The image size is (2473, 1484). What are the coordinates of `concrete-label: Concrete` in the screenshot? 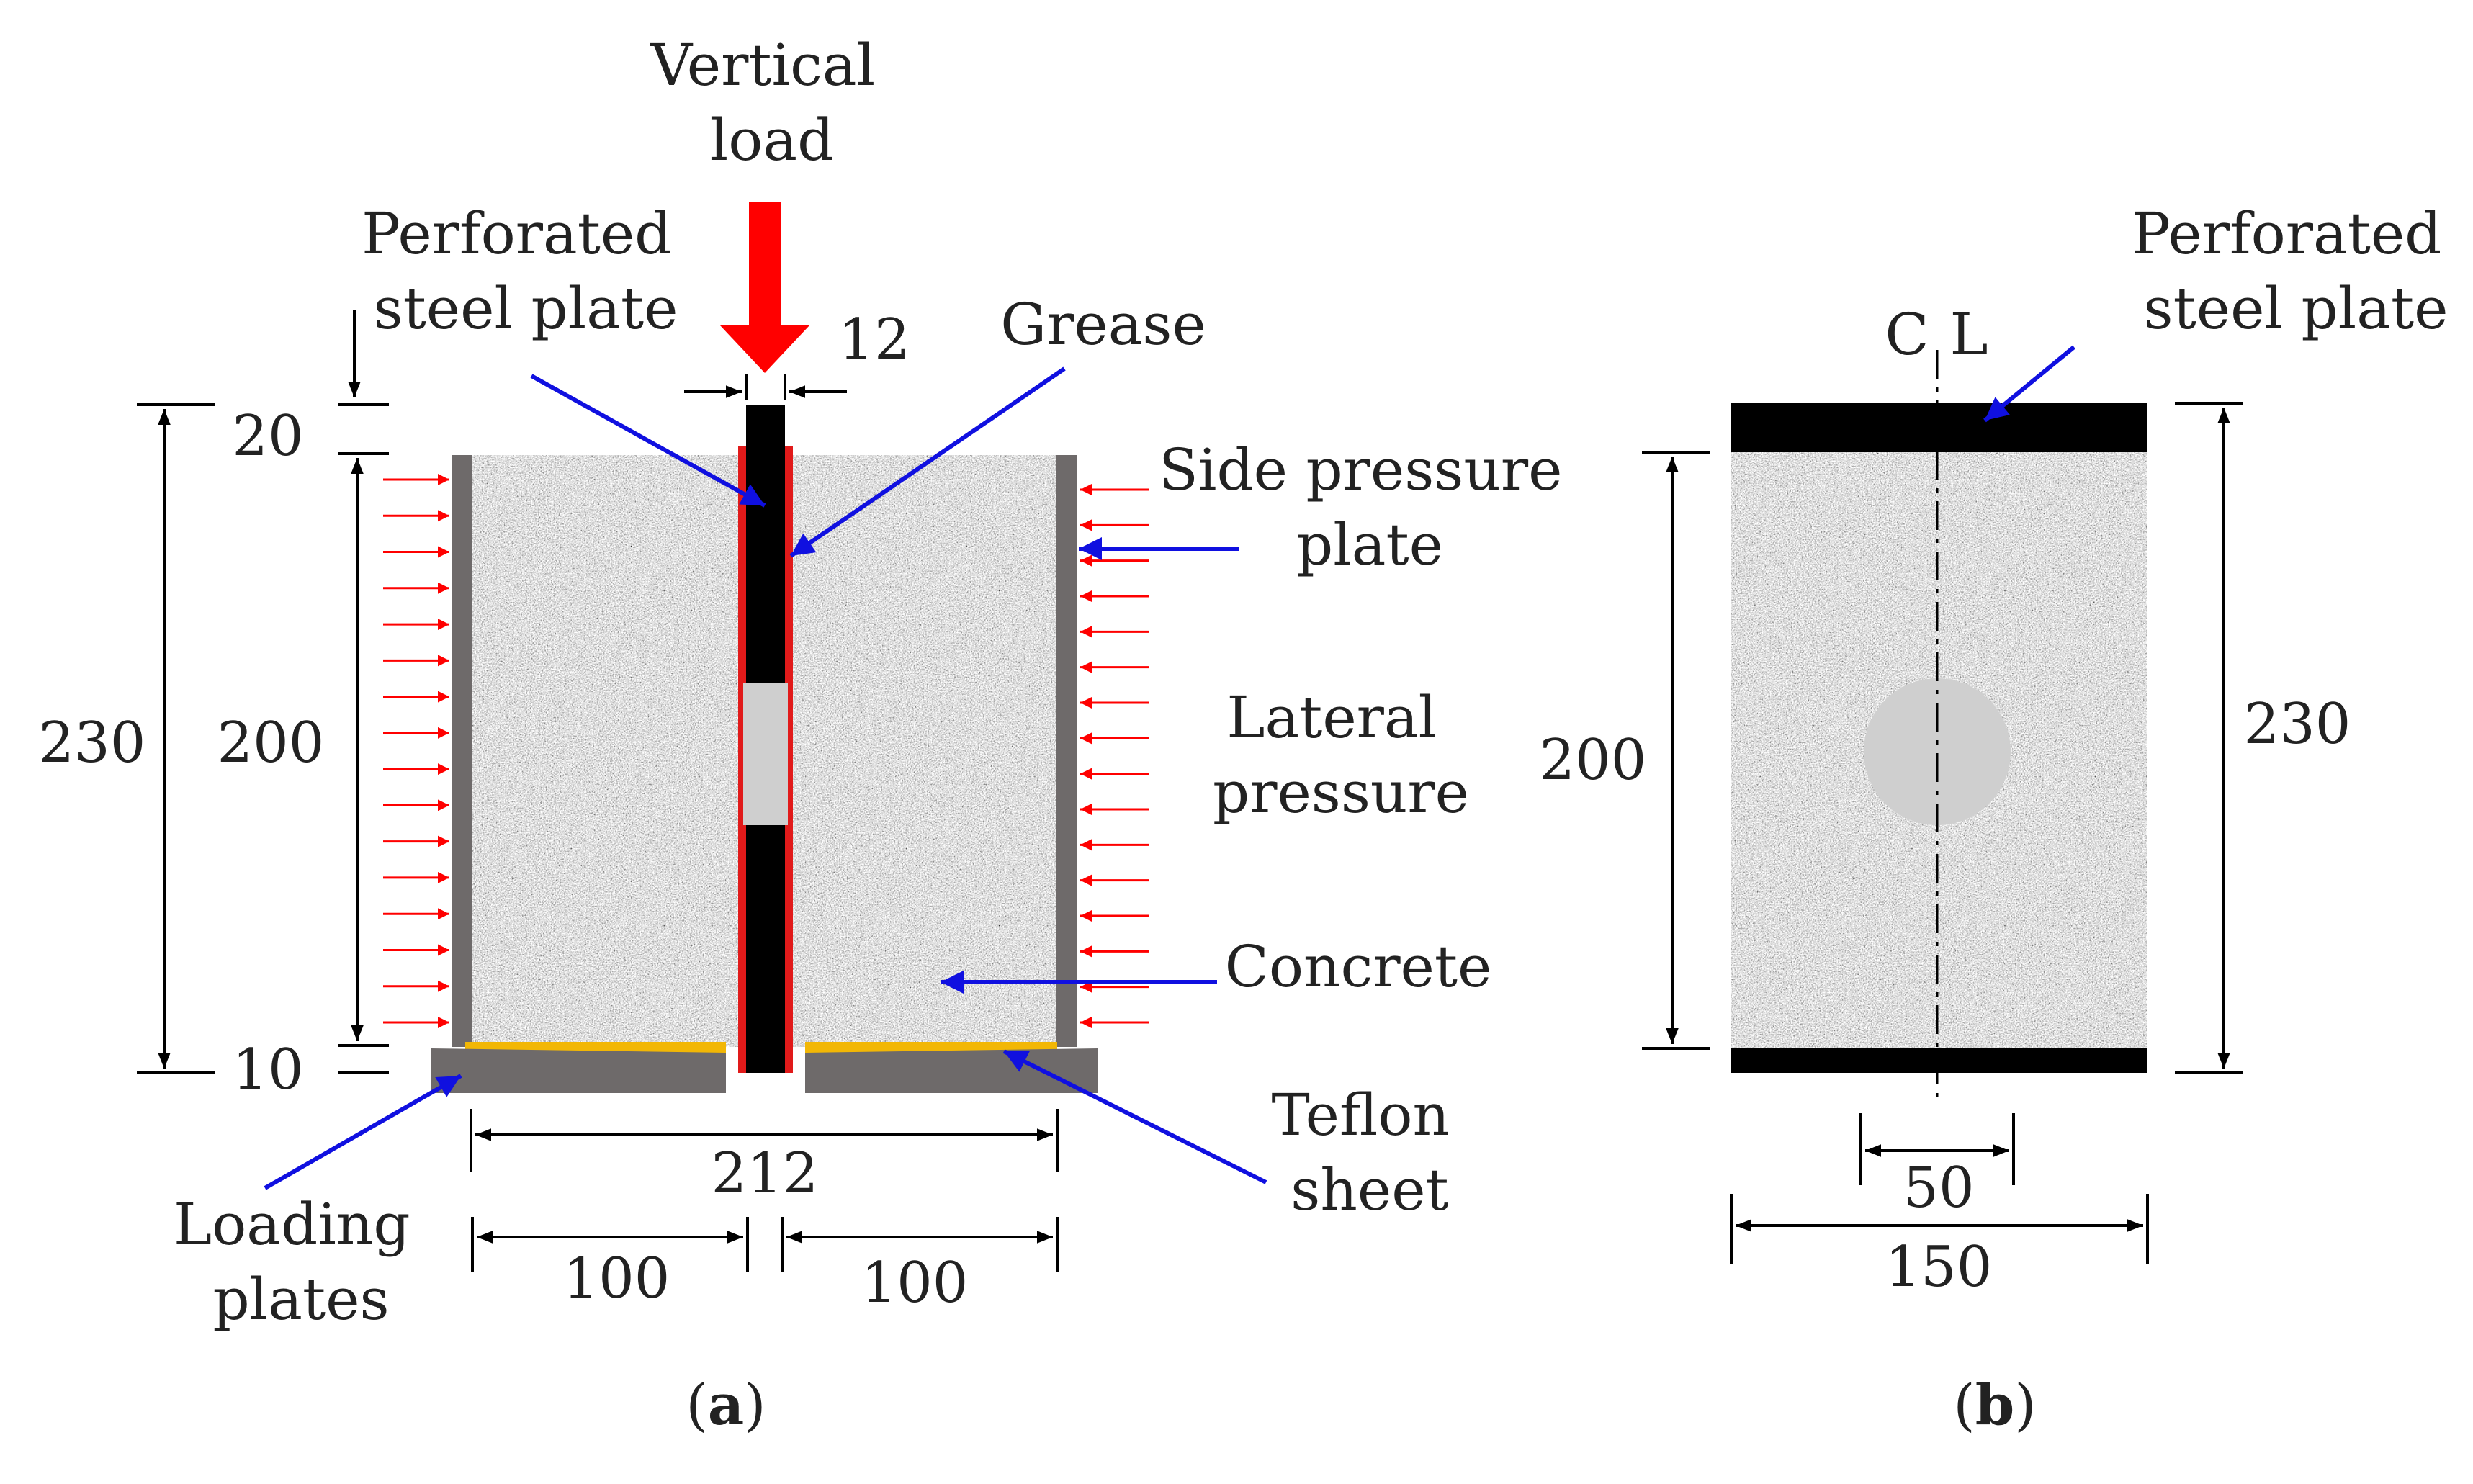 It's located at (1358, 966).